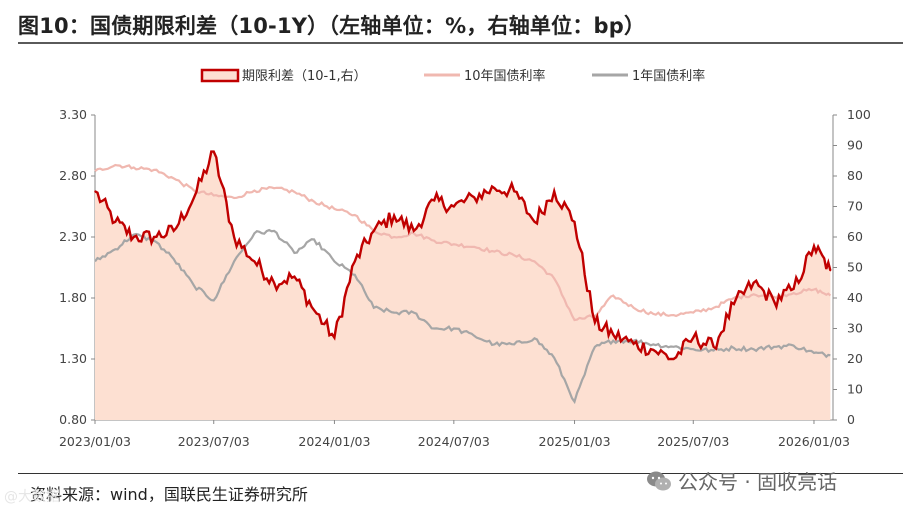 This screenshot has height=515, width=919. What do you see at coordinates (855, 267) in the screenshot?
I see `y-right-tick-label: 50` at bounding box center [855, 267].